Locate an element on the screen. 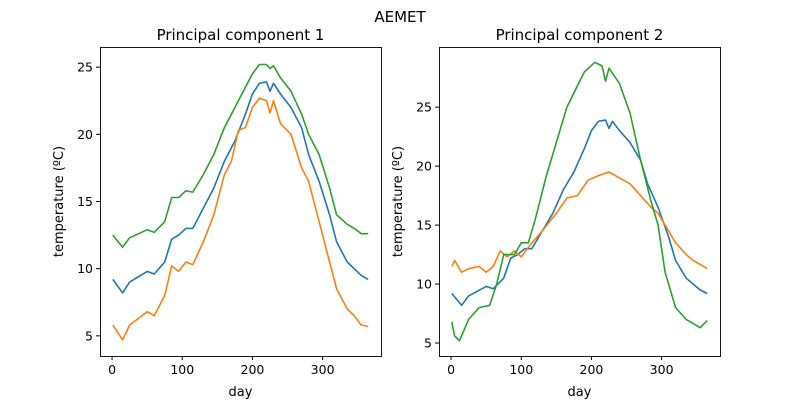 This screenshot has height=404, width=800. panel-title: Principal component 1 is located at coordinates (241, 35).